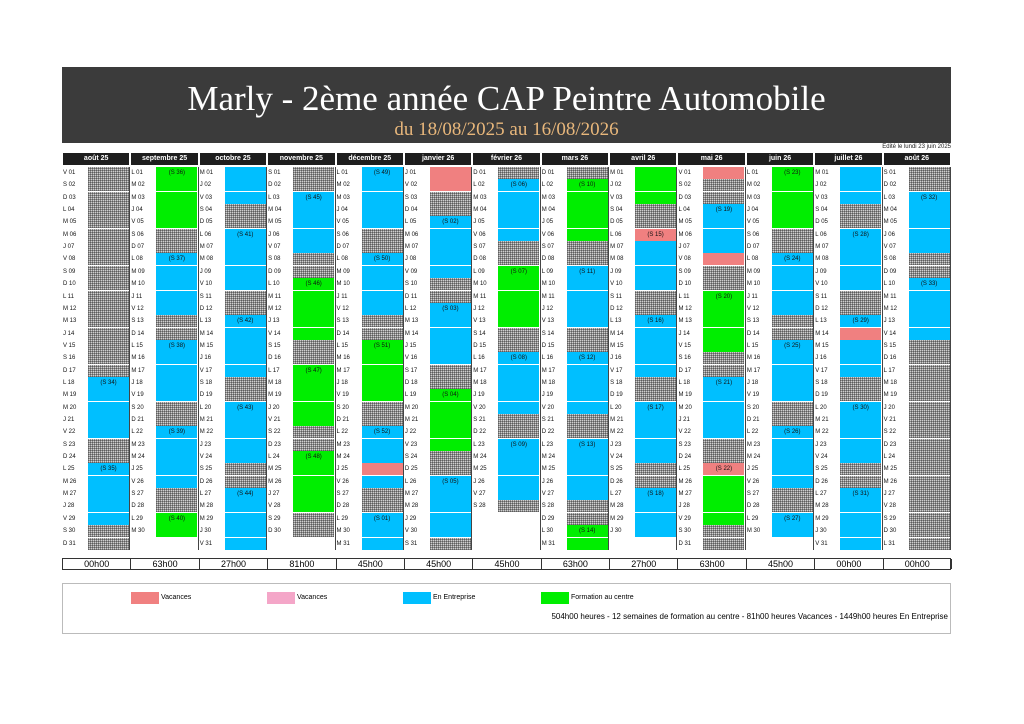 This screenshot has width=1024, height=724. What do you see at coordinates (438, 543) in the screenshot?
I see `day-row: S 31` at bounding box center [438, 543].